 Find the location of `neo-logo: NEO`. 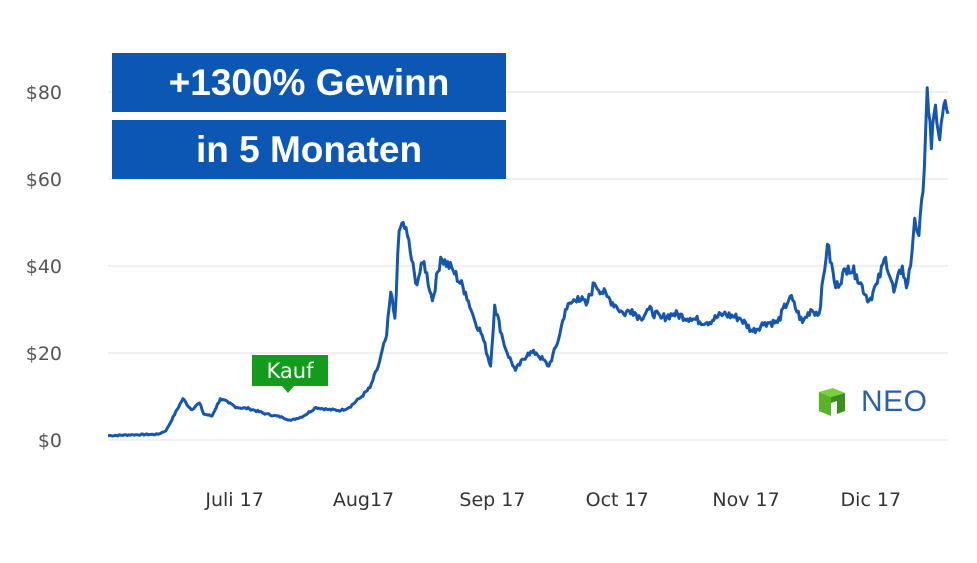

neo-logo: NEO is located at coordinates (880, 402).